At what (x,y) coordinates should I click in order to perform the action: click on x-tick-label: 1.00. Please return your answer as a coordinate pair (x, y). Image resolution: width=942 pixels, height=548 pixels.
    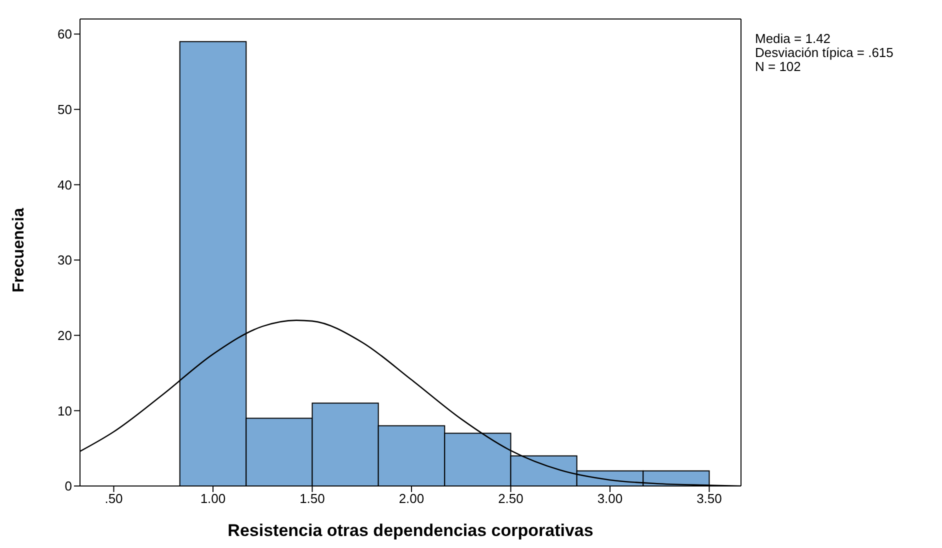
    Looking at the image, I should click on (213, 498).